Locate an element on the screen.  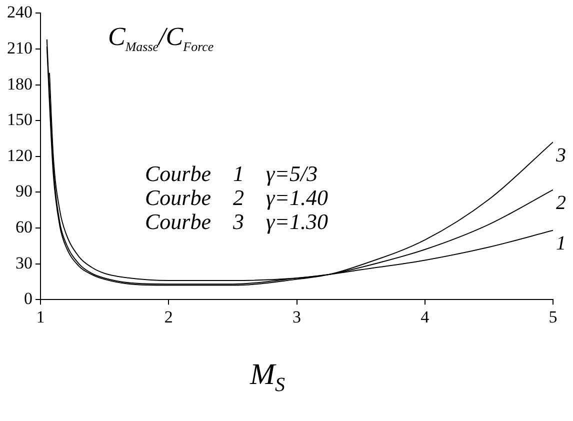
series-label: 3 is located at coordinates (560, 155).